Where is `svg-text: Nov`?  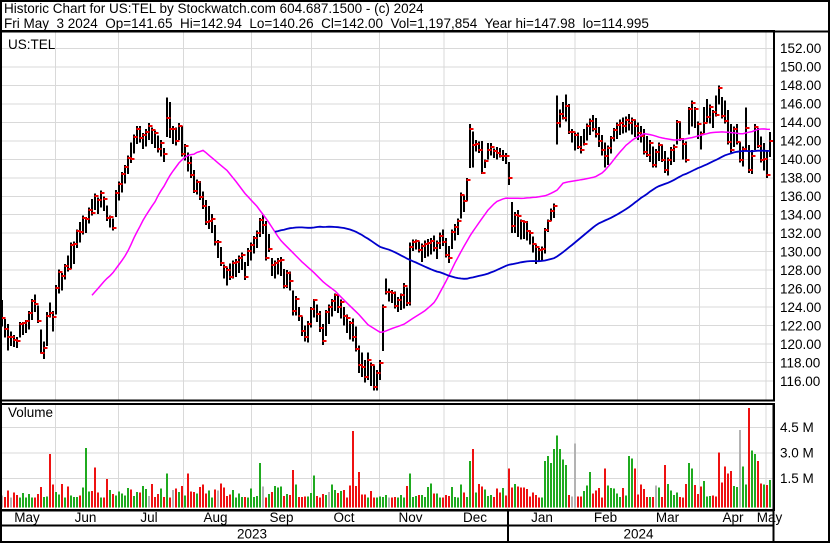 svg-text: Nov is located at coordinates (410, 517).